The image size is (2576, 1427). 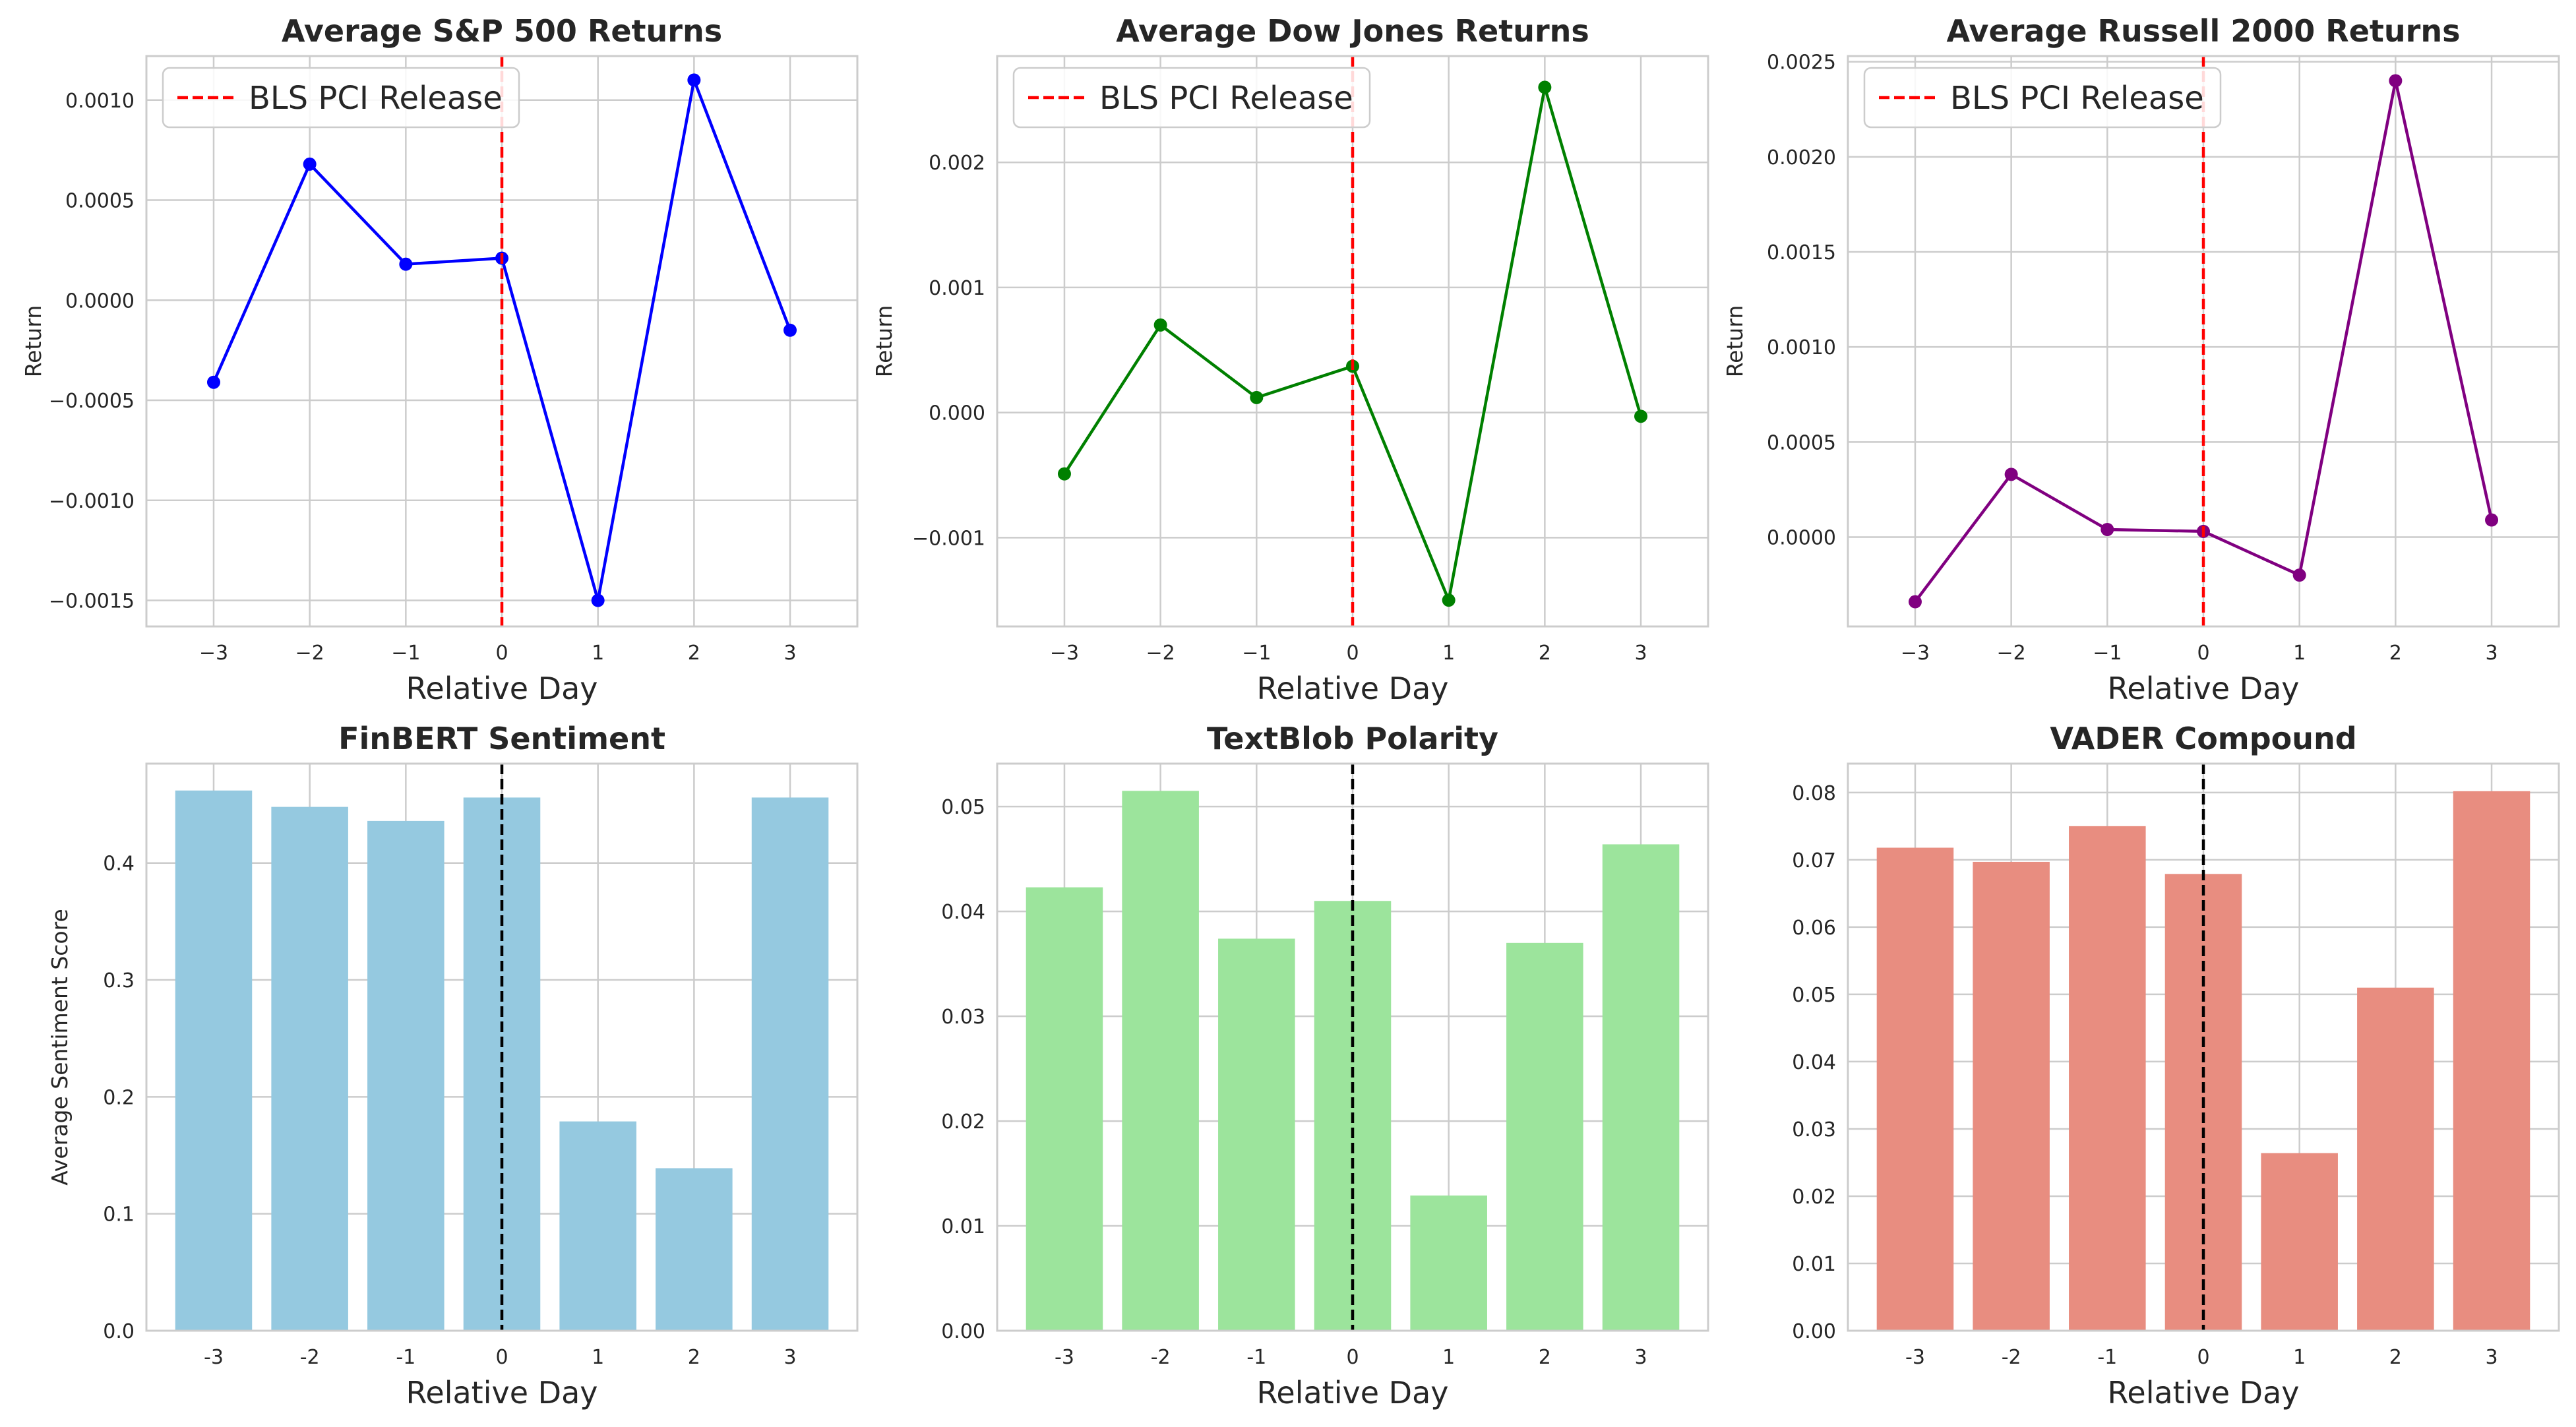 What do you see at coordinates (119, 1097) in the screenshot?
I see `y-tick-label: 0.2` at bounding box center [119, 1097].